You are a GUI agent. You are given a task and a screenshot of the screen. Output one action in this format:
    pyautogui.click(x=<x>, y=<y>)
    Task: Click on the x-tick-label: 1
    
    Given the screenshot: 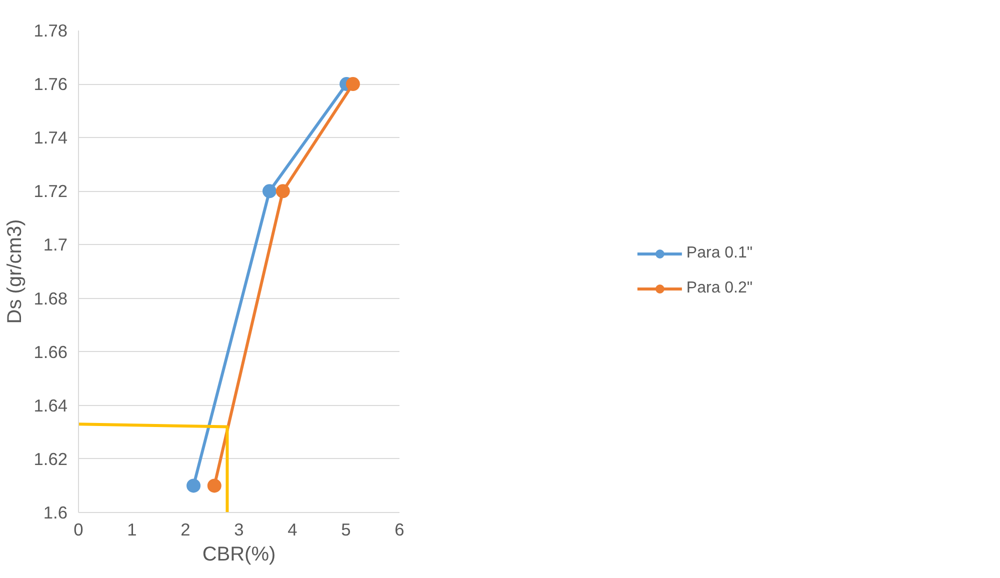 What is the action you would take?
    pyautogui.click(x=132, y=530)
    